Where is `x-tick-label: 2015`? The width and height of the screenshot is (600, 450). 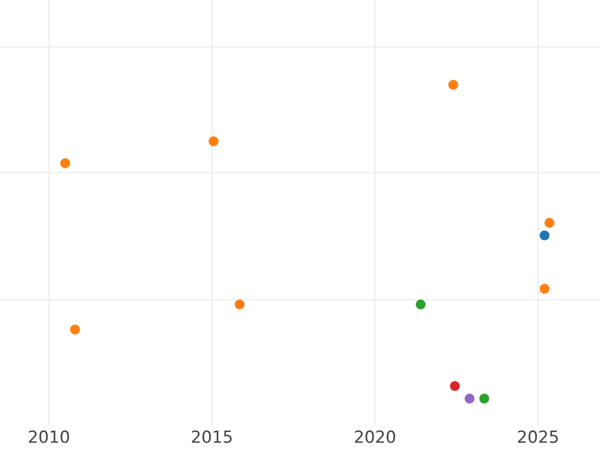 x-tick-label: 2015 is located at coordinates (212, 437).